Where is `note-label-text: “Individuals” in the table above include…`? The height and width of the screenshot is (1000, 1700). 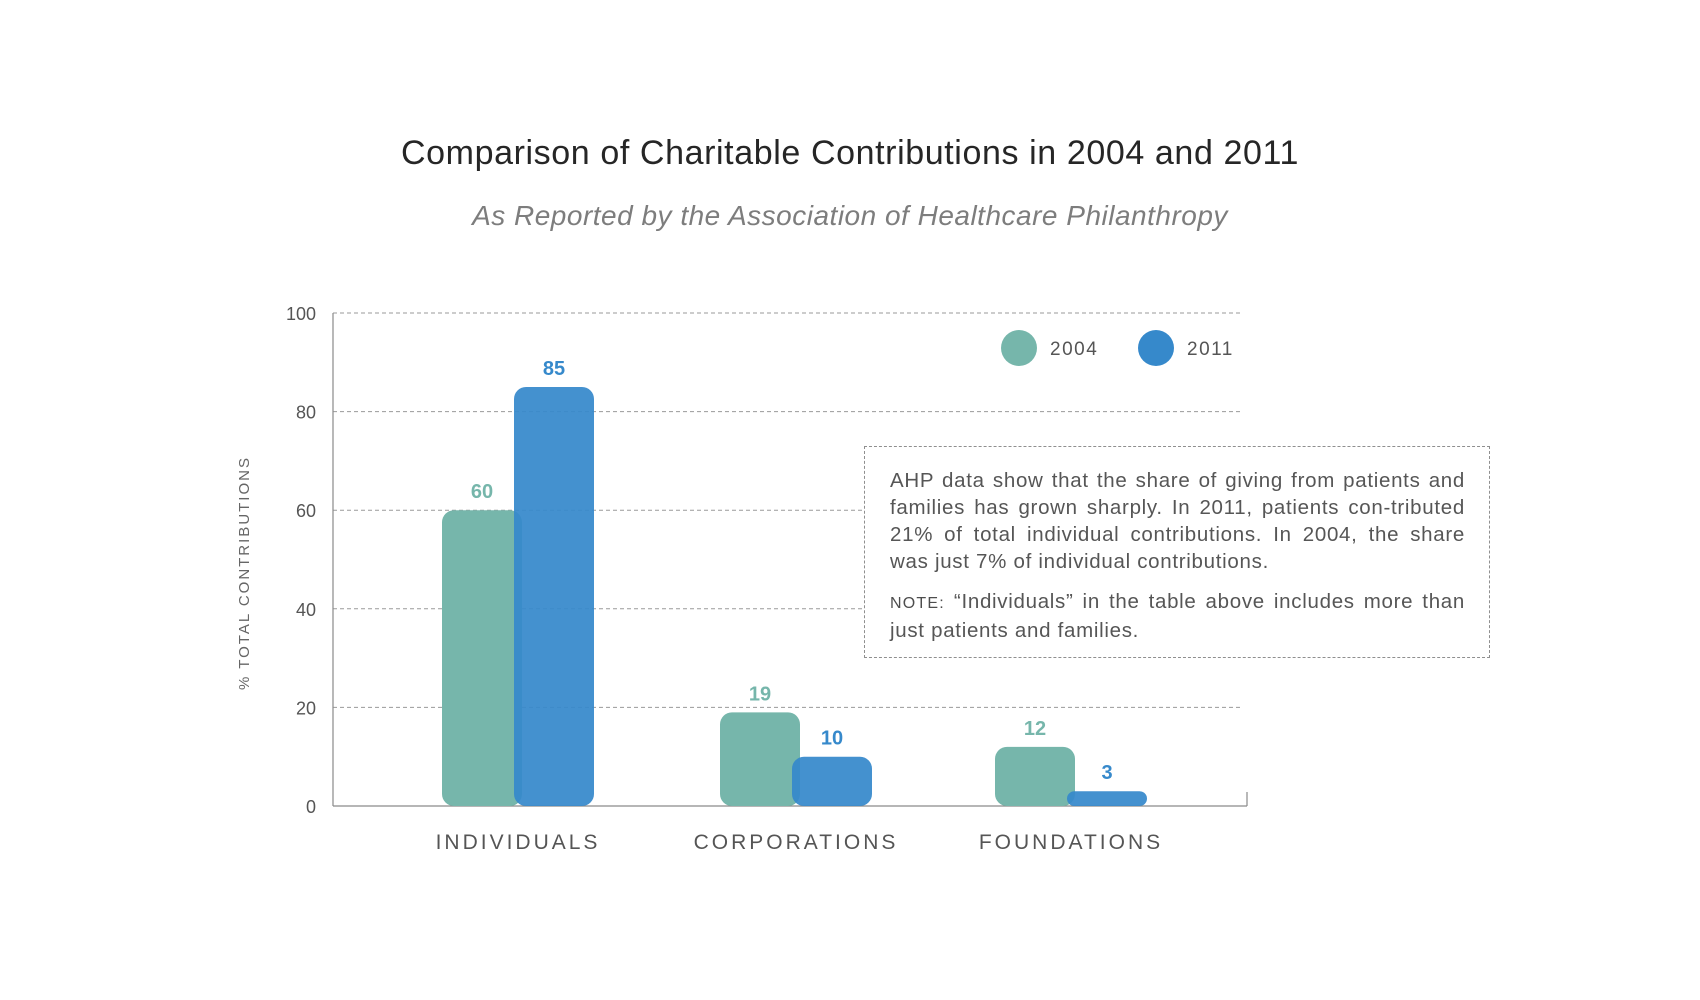 note-label-text: “Individuals” in the table above include… is located at coordinates (1177, 616).